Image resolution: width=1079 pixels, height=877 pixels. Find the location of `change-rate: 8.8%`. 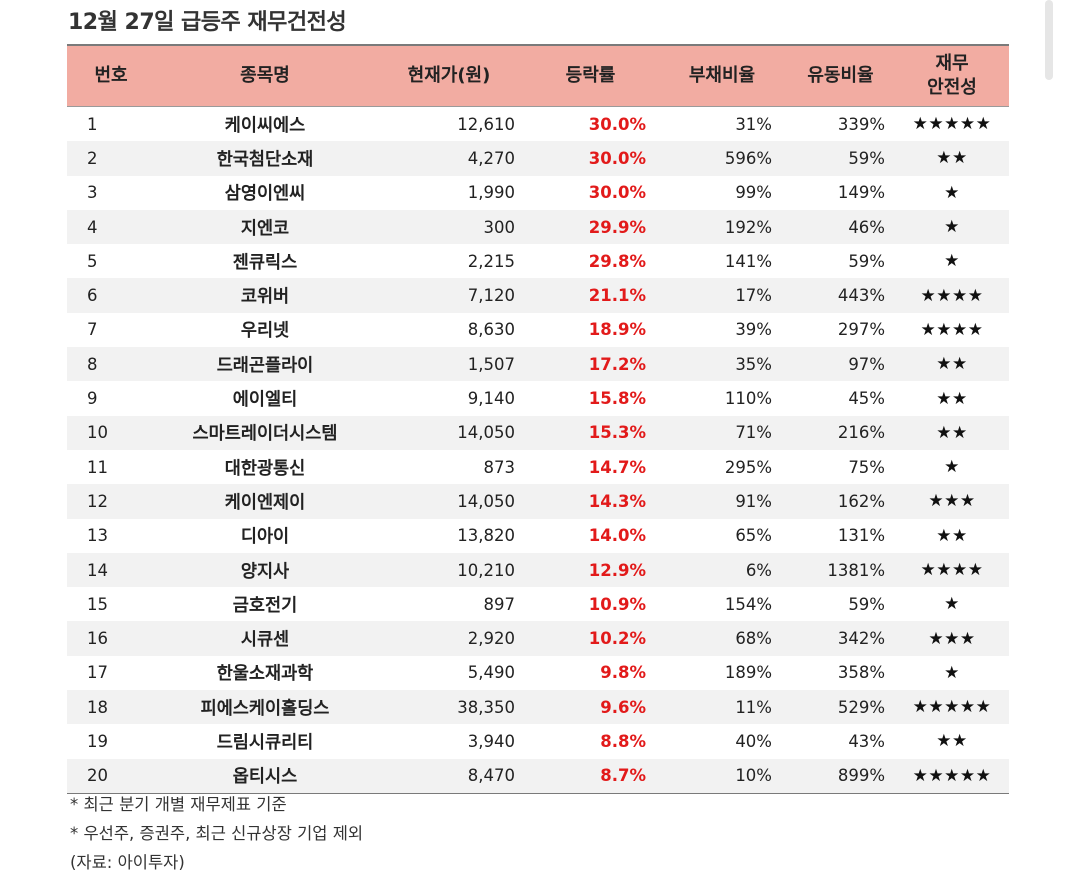

change-rate: 8.8% is located at coordinates (590, 741).